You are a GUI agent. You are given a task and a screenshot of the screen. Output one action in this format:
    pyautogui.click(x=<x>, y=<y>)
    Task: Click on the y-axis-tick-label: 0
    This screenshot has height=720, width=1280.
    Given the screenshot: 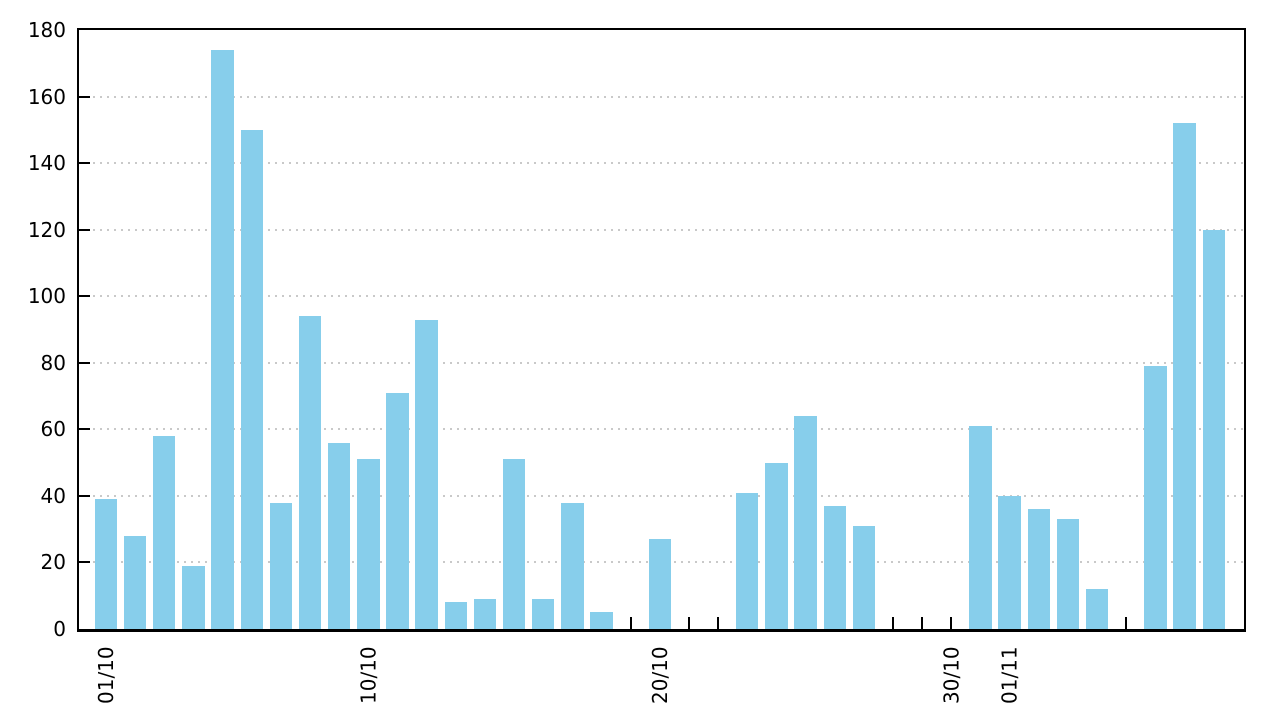 What is the action you would take?
    pyautogui.click(x=59, y=629)
    